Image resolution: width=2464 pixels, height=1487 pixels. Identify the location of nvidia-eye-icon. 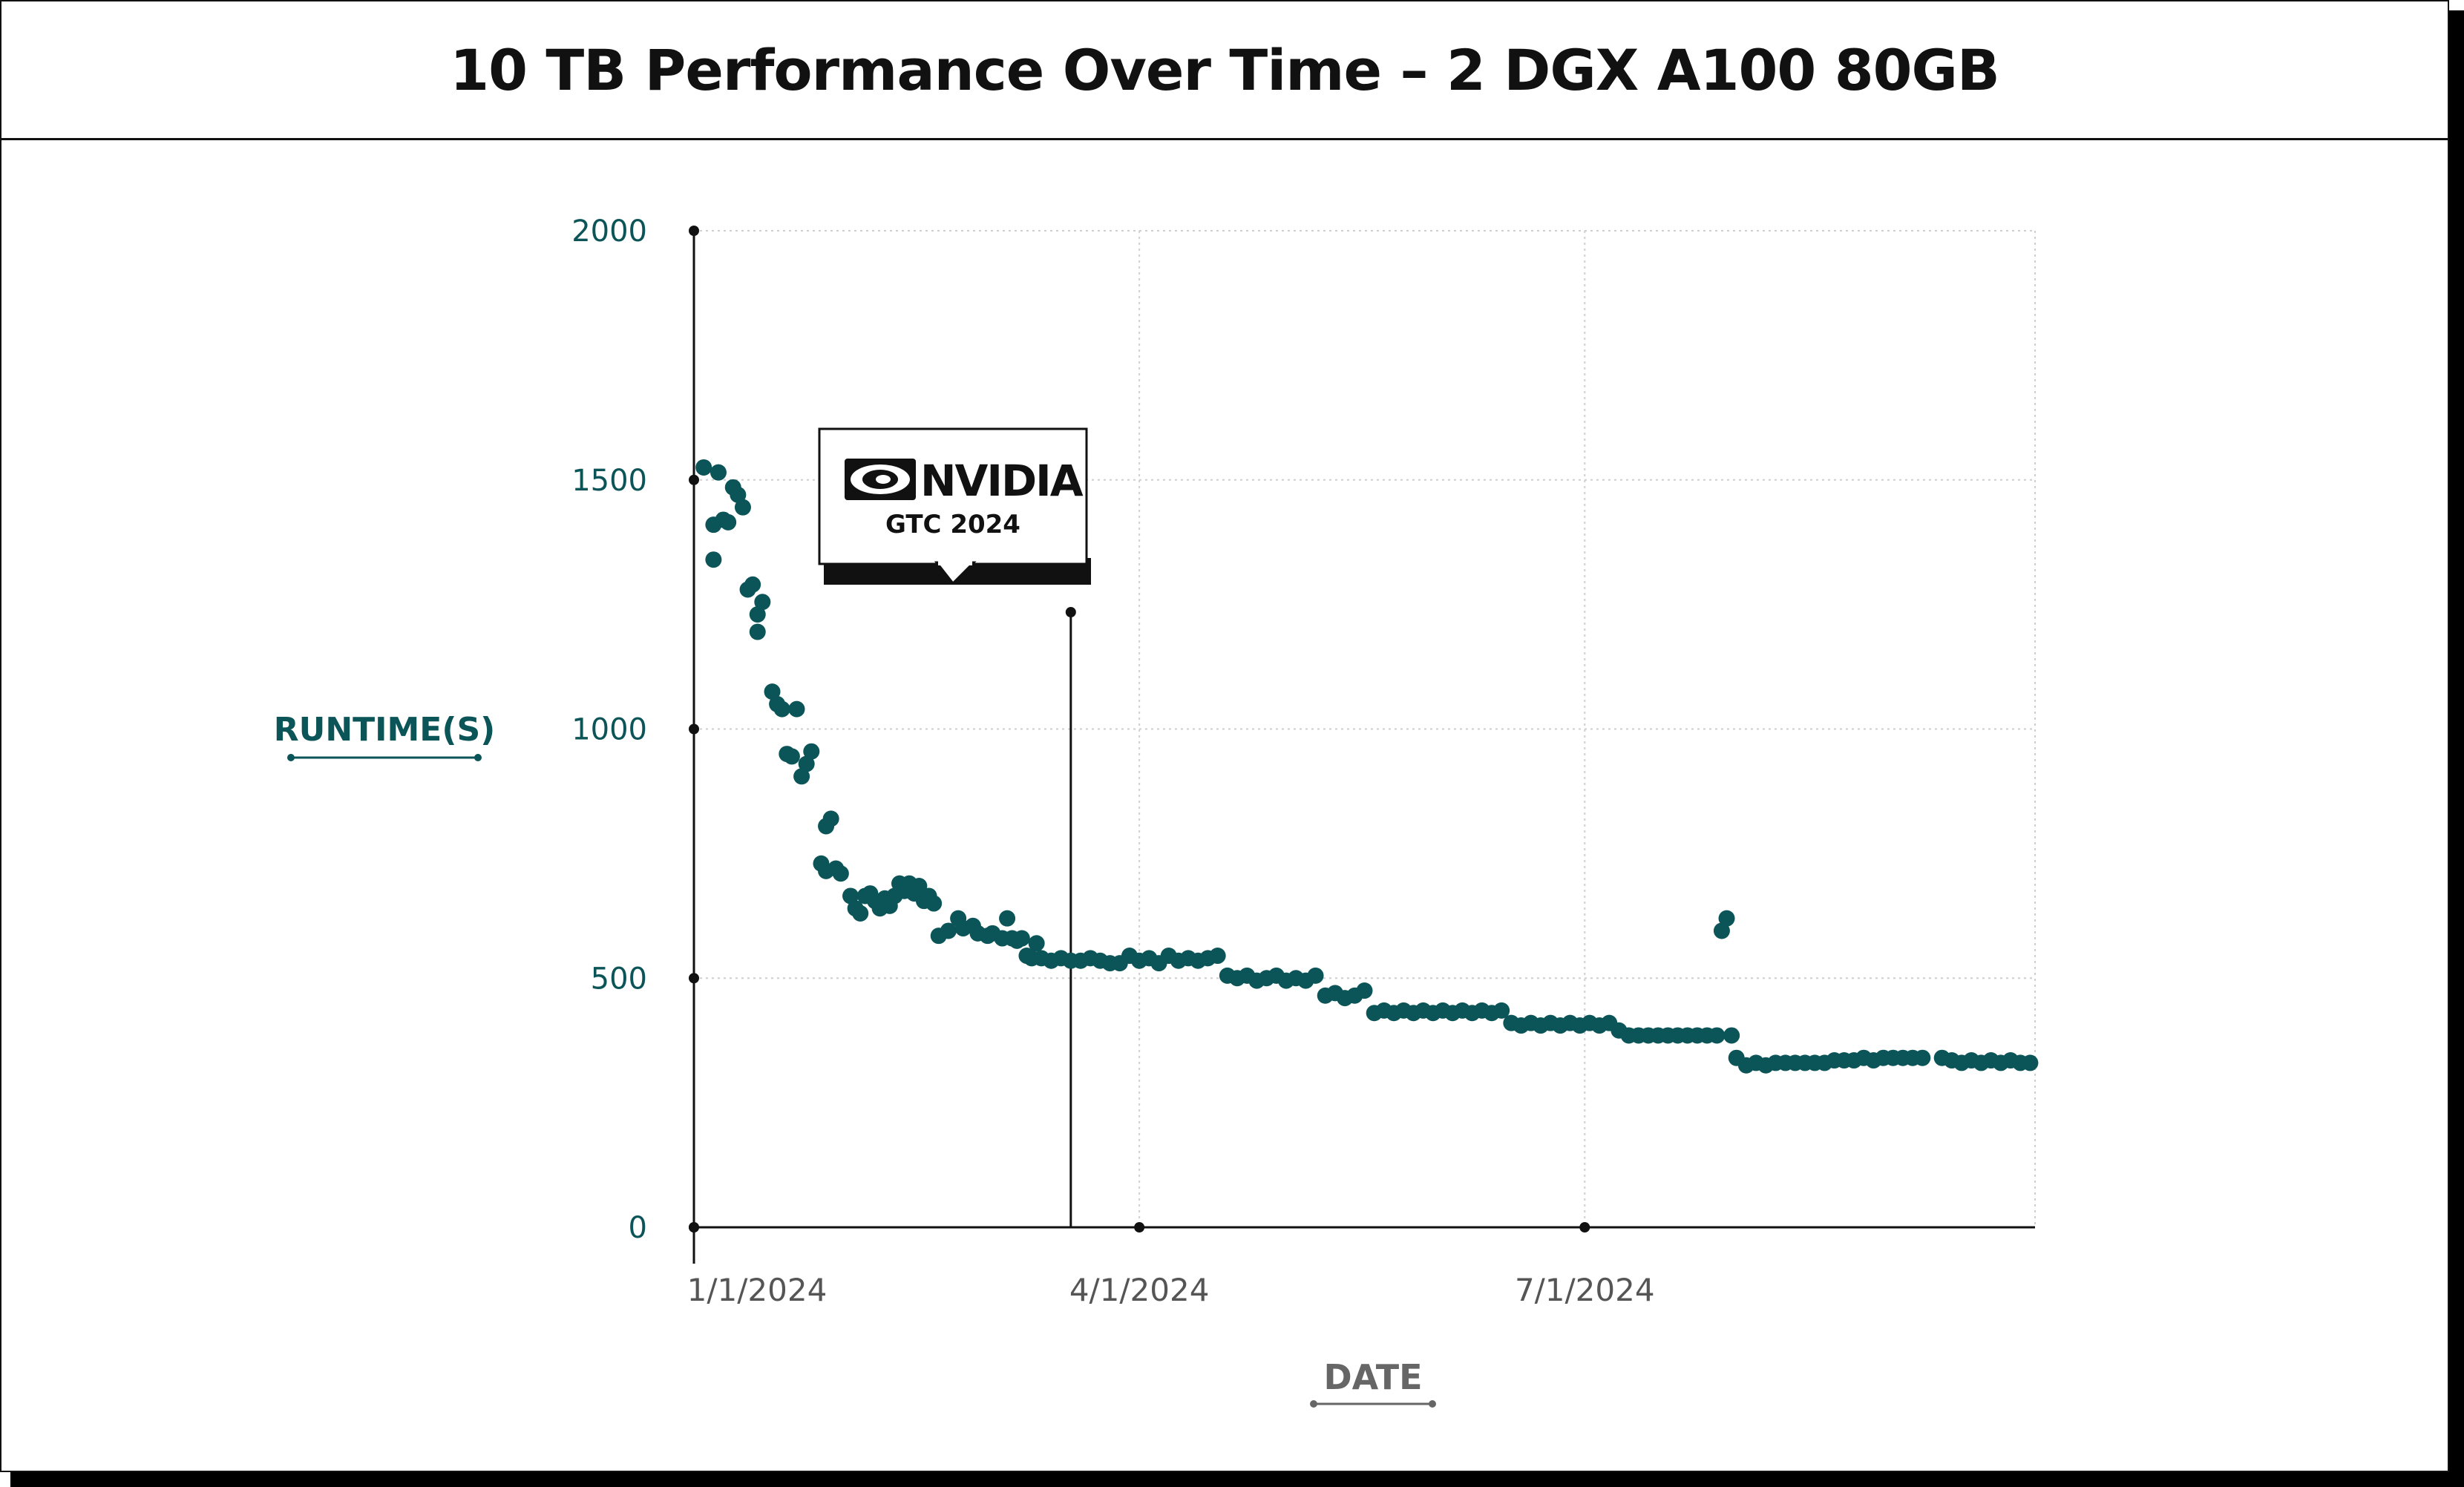
(880, 480).